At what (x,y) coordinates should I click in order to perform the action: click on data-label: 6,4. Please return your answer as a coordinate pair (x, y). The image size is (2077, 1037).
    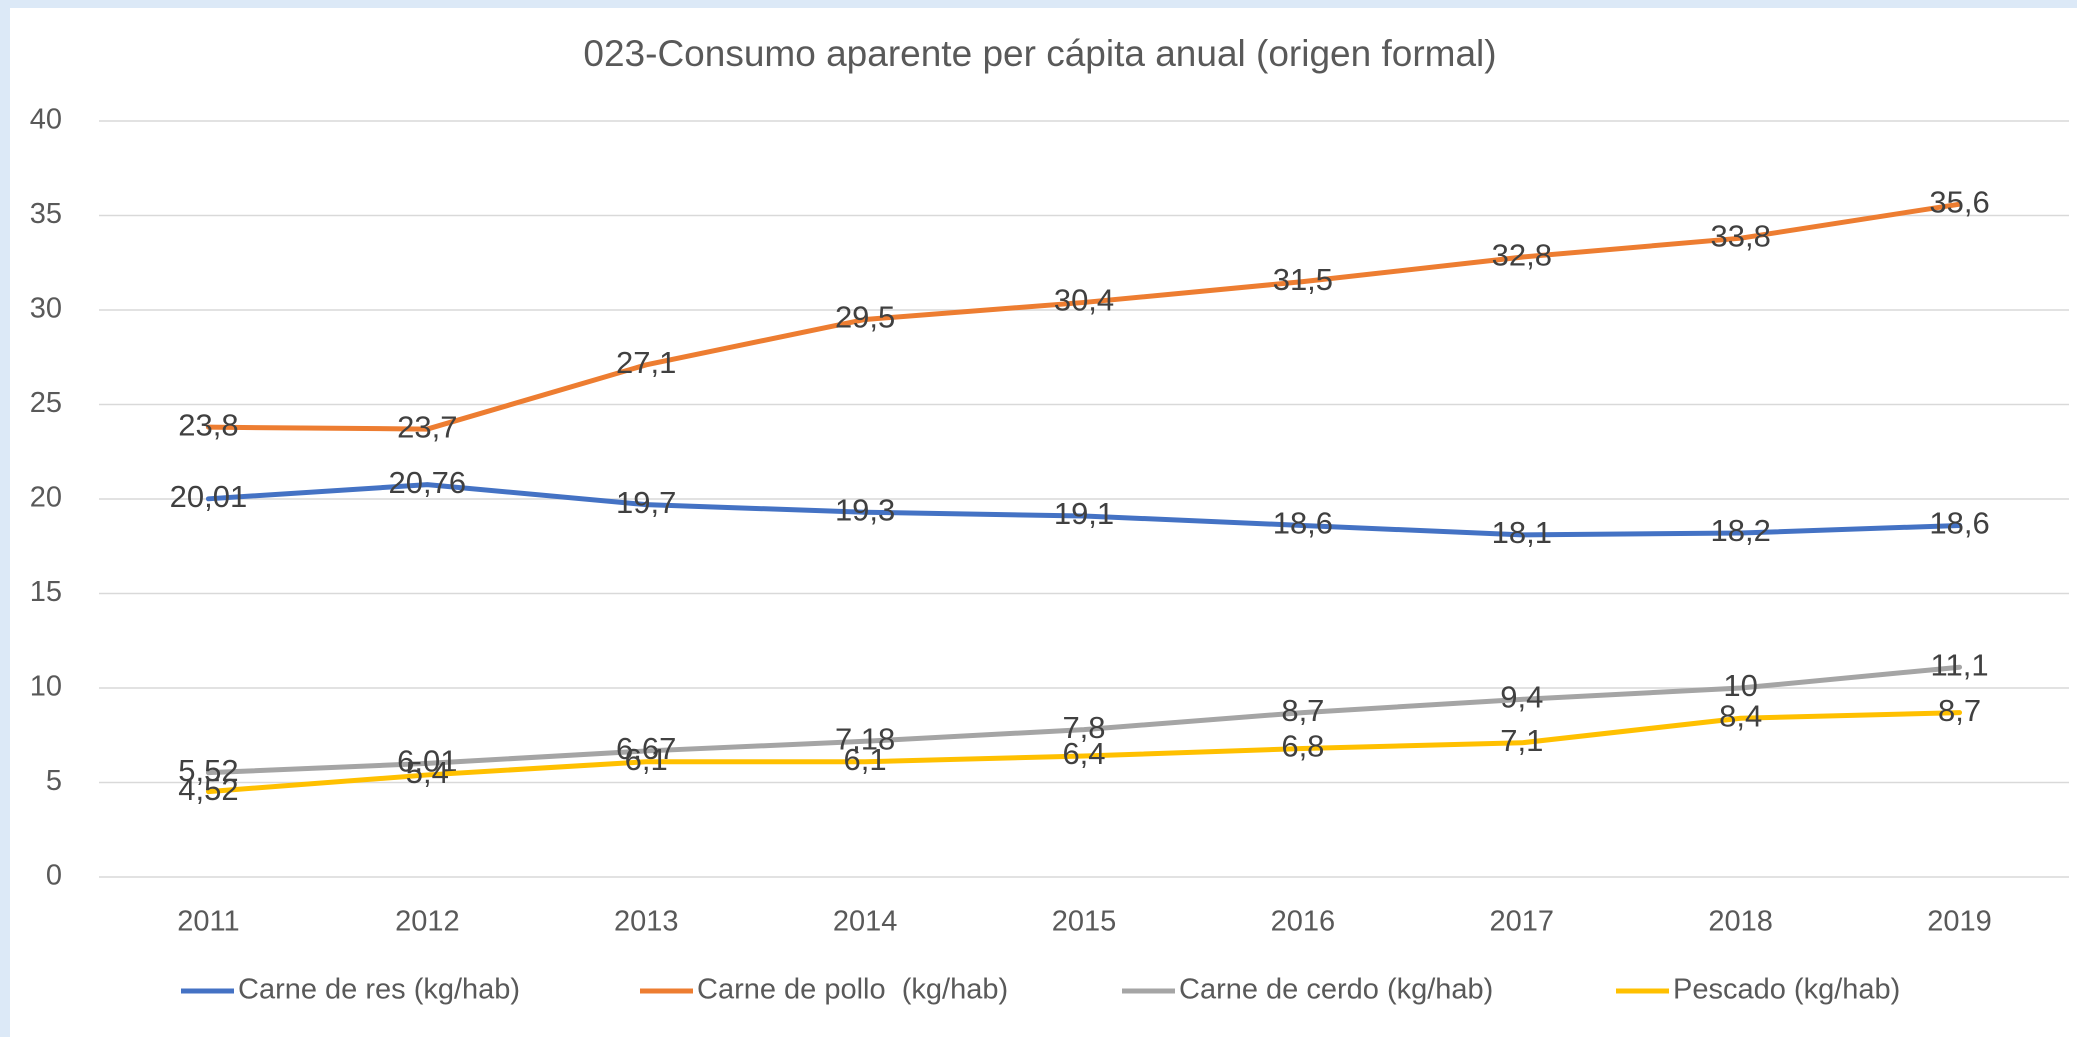
    Looking at the image, I should click on (1083, 753).